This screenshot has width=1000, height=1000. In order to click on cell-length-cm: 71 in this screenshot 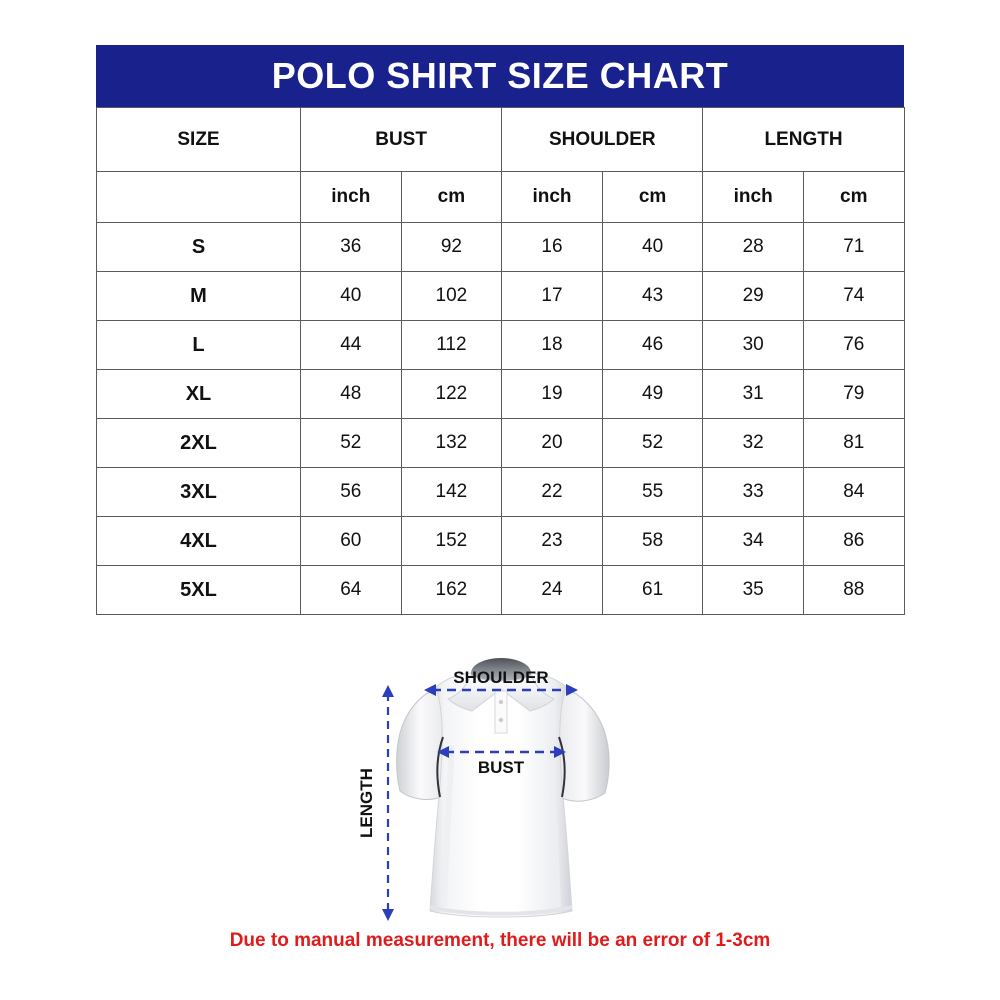, I will do `click(853, 247)`.